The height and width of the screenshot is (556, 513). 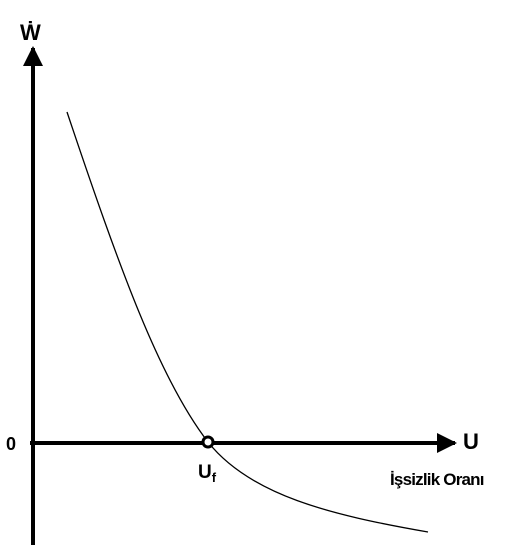 I want to click on x-axis-label: U, so click(x=471, y=441).